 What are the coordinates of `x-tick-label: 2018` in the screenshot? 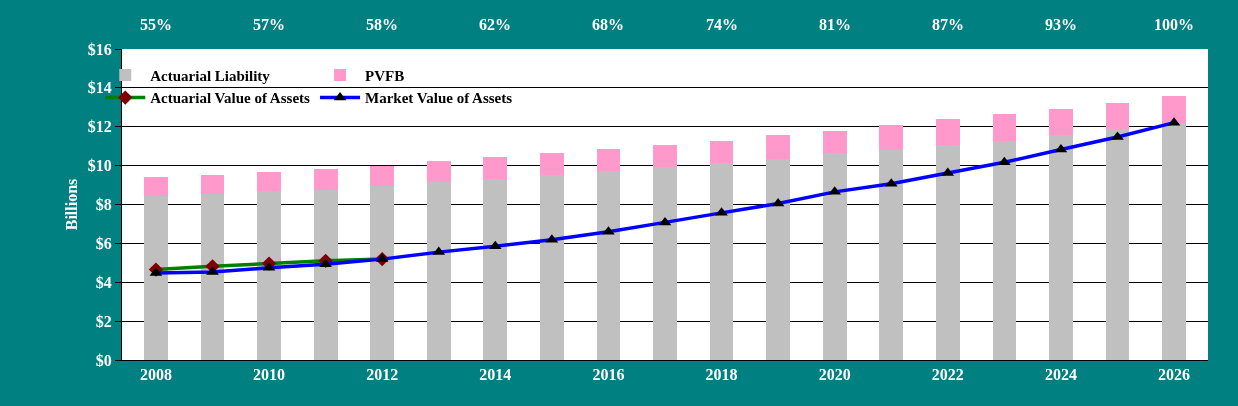 It's located at (721, 375).